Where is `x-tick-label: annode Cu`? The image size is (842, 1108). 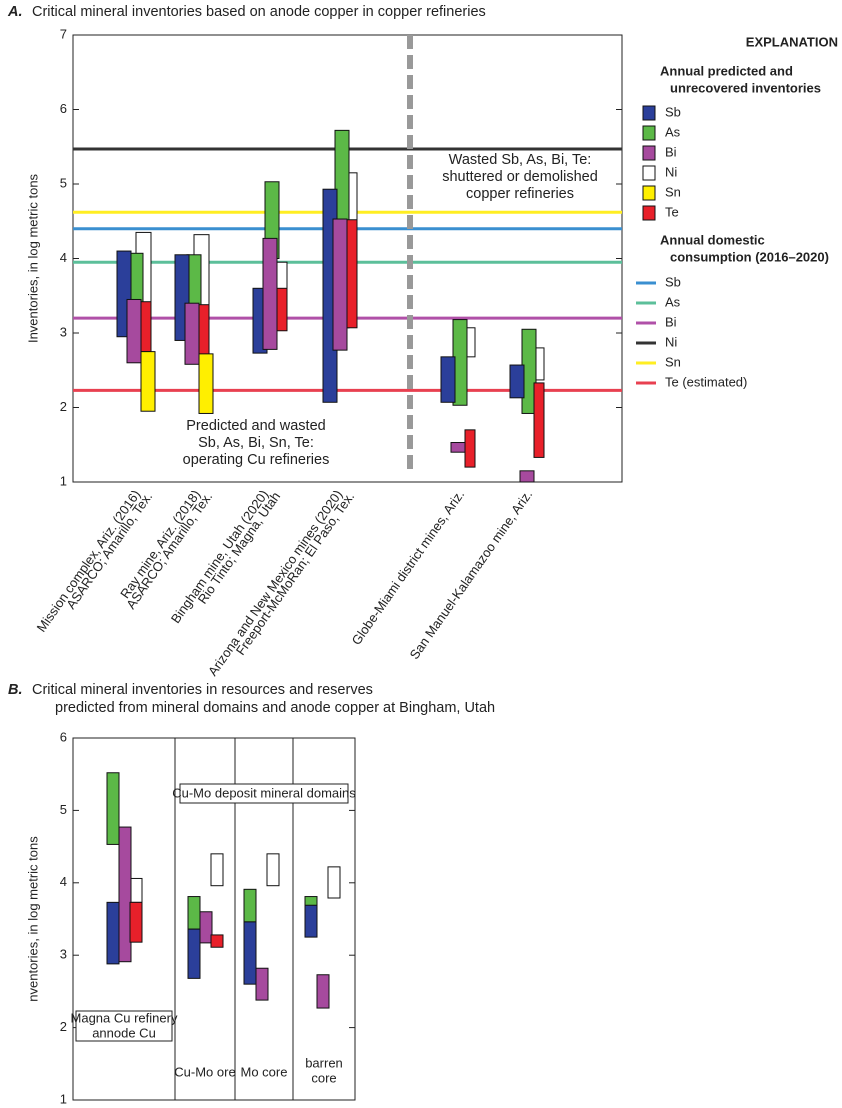
x-tick-label: annode Cu is located at coordinates (124, 1032).